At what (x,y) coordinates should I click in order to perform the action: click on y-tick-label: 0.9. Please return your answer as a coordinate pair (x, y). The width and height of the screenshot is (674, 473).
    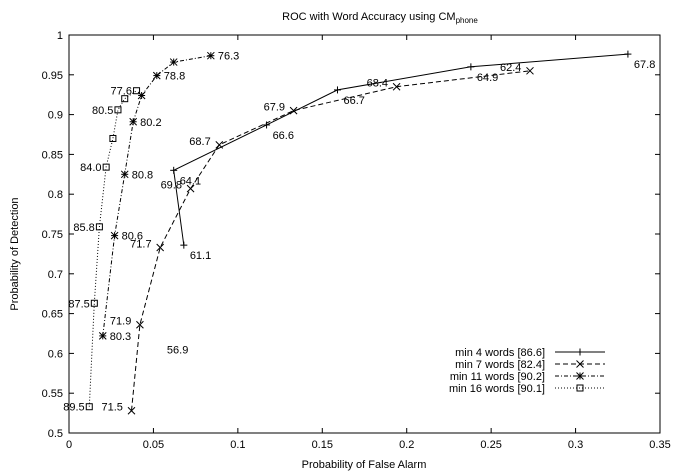
    Looking at the image, I should click on (55, 116).